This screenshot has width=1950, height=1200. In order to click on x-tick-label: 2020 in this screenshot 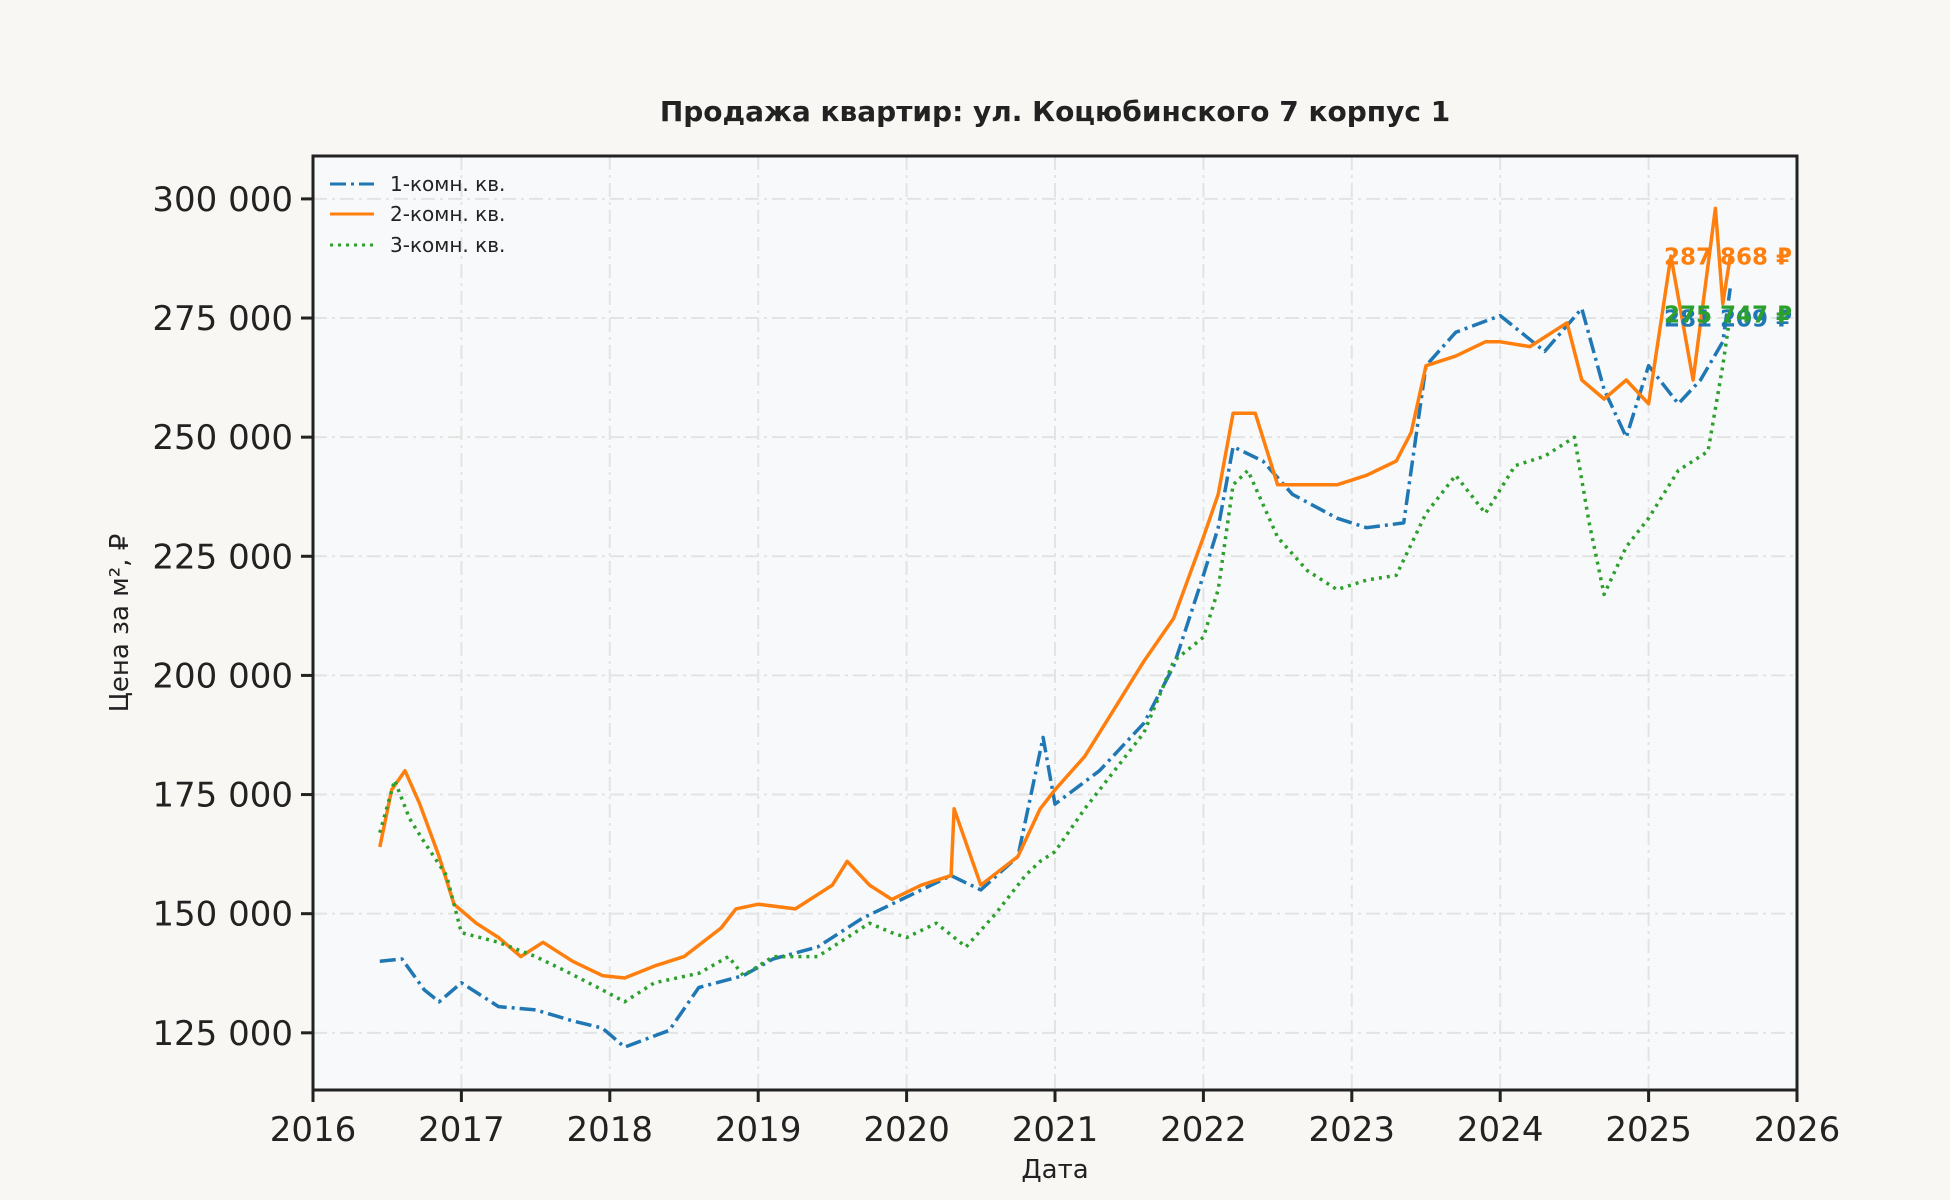, I will do `click(906, 1130)`.